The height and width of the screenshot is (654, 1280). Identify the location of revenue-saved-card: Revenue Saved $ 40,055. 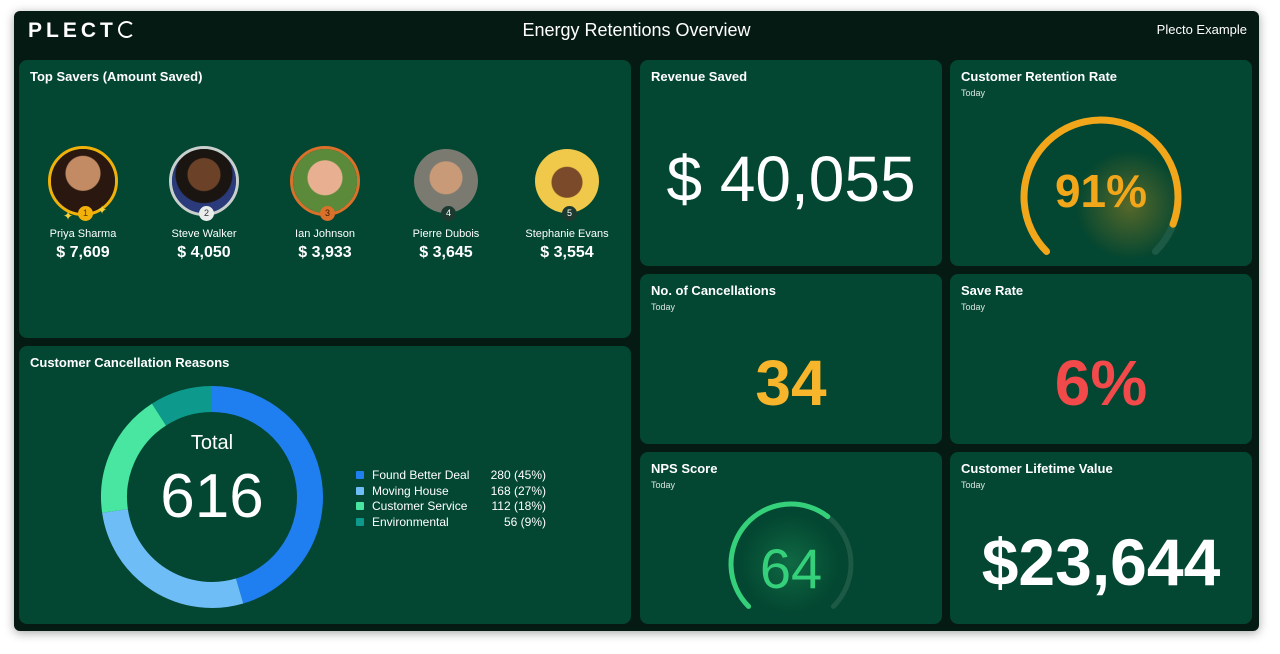
(791, 163).